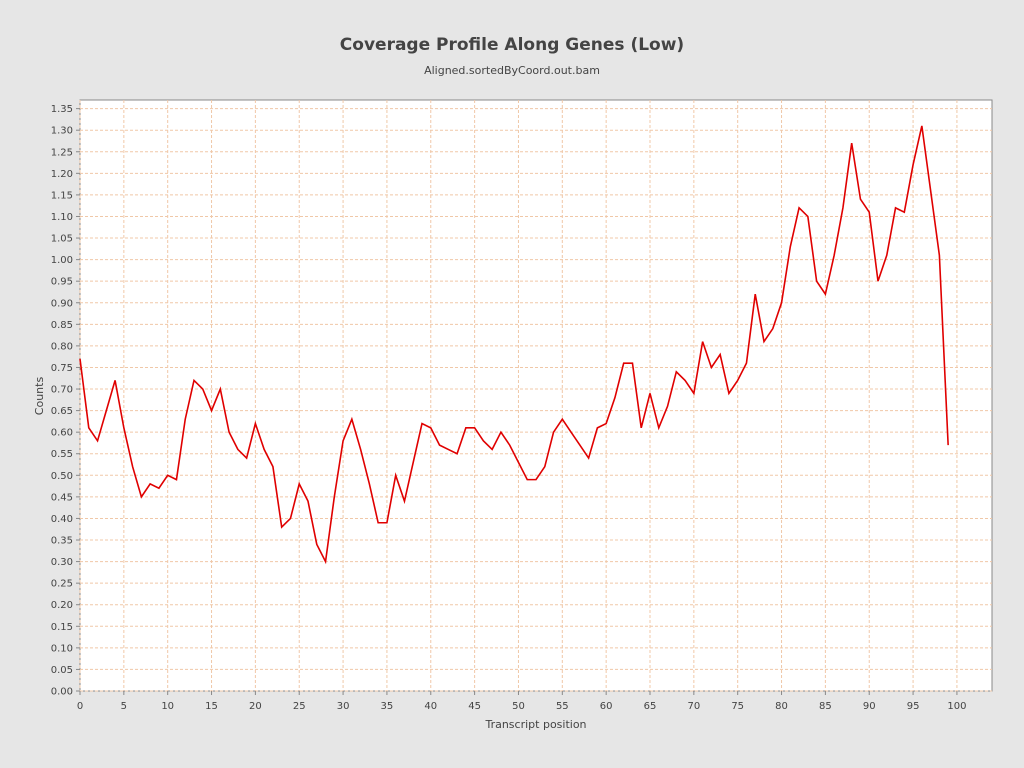  What do you see at coordinates (39, 396) in the screenshot?
I see `y-axis-label: Counts` at bounding box center [39, 396].